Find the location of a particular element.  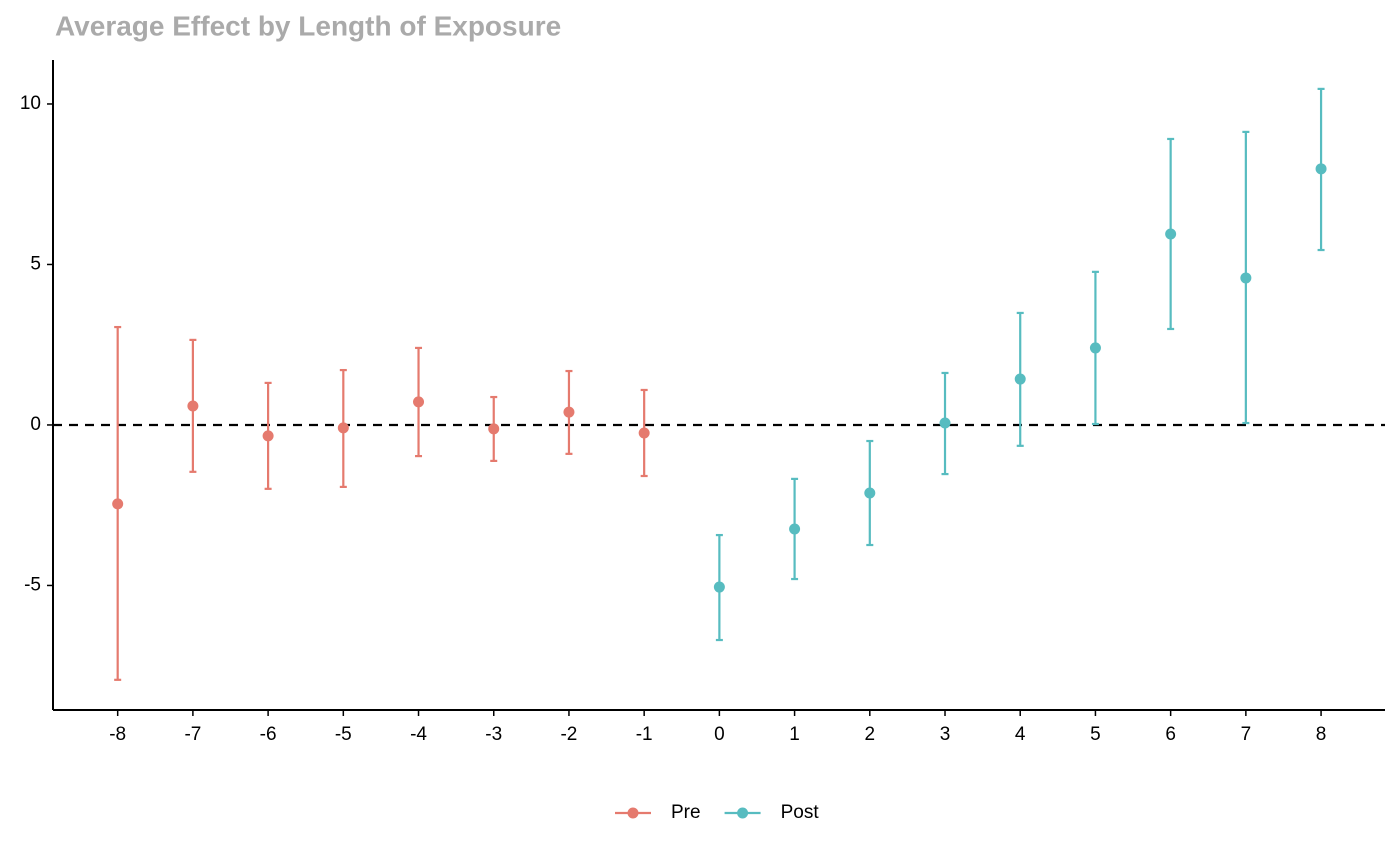

chart-title: Average Effect by Length of Exposure is located at coordinates (308, 25).